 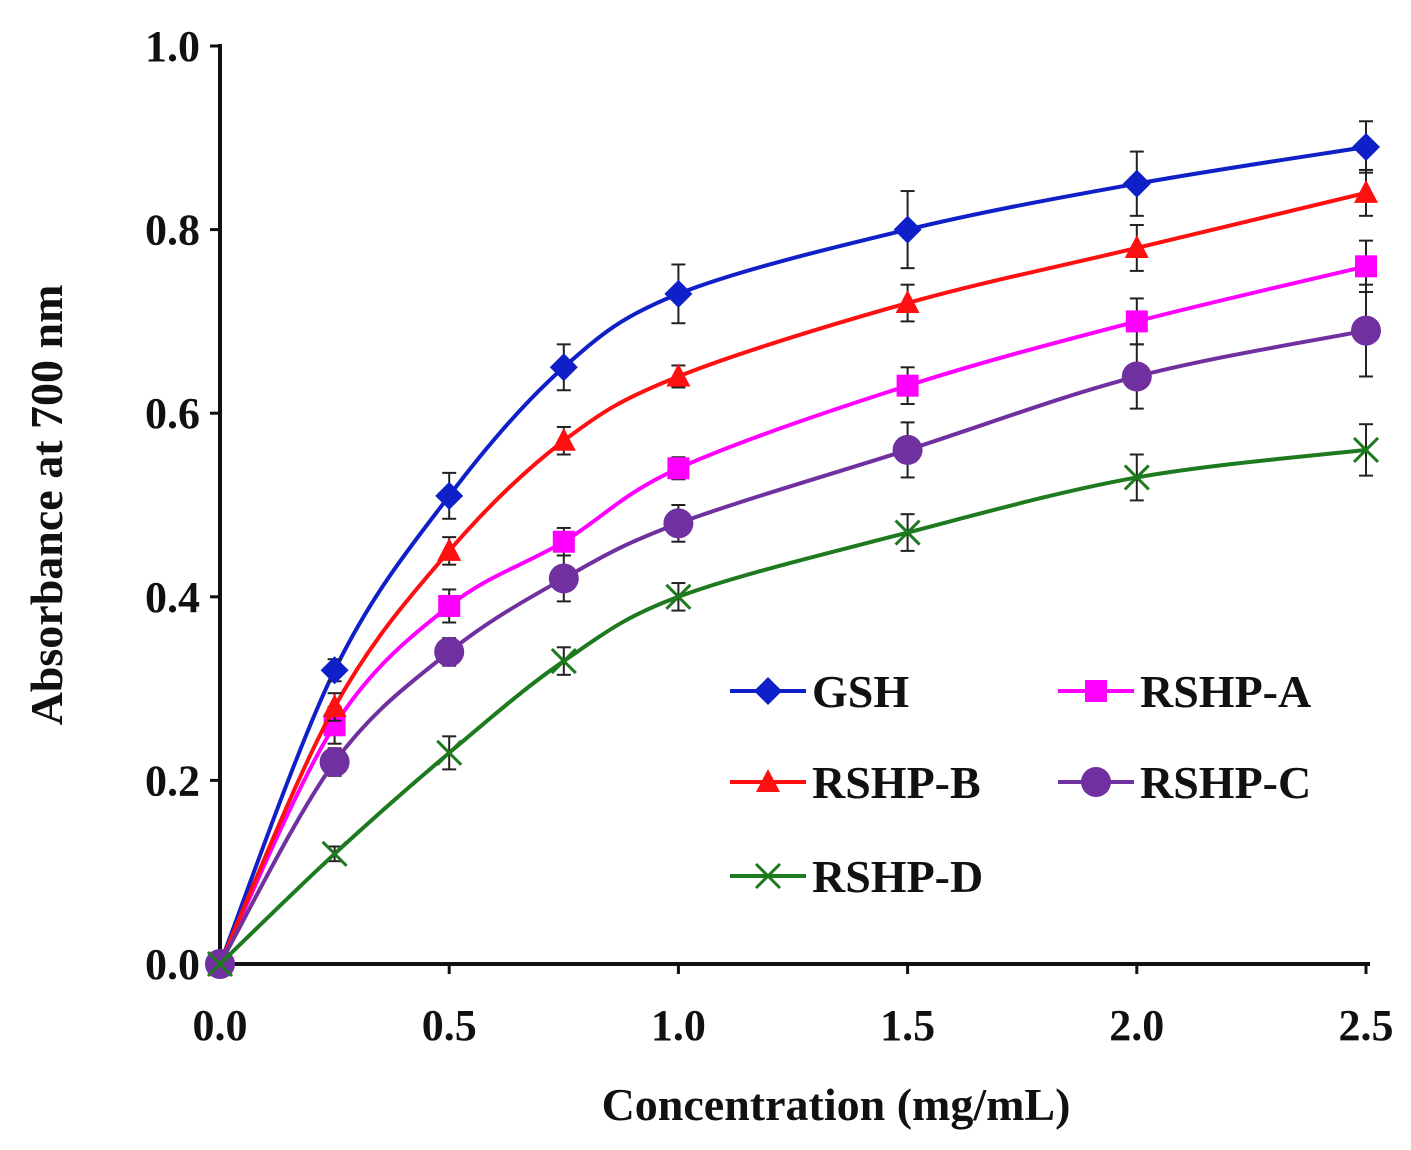 I want to click on legend-item-rshp-d: RSHP-D, so click(x=856, y=876).